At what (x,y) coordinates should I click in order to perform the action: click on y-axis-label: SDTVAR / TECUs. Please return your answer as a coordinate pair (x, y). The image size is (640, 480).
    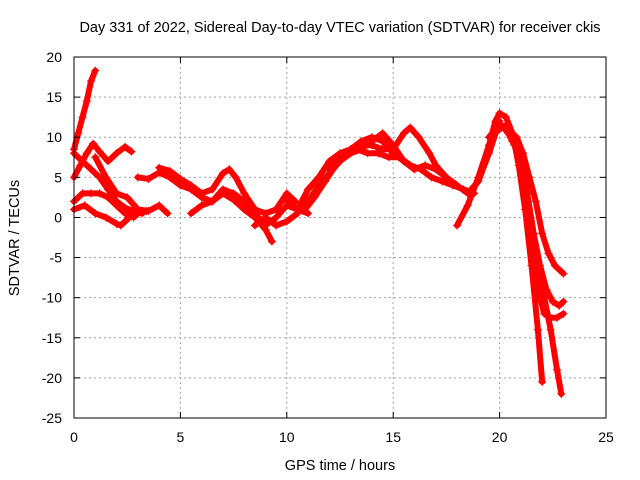
    Looking at the image, I should click on (15, 238).